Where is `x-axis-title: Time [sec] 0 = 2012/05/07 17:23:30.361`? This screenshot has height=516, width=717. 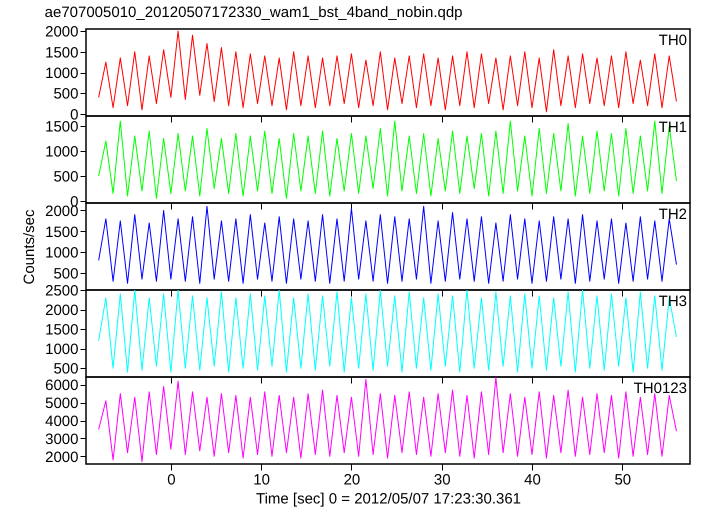
x-axis-title: Time [sec] 0 = 2012/05/07 17:23:30.361 is located at coordinates (389, 499).